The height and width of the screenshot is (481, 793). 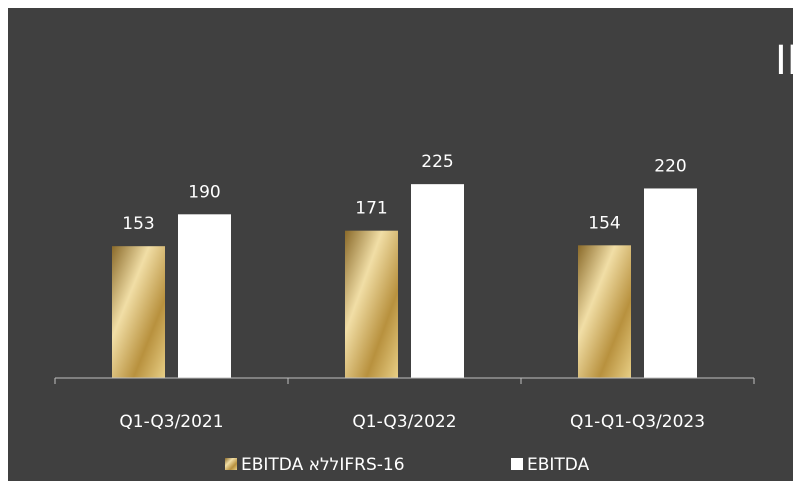 What do you see at coordinates (784, 61) in the screenshot?
I see `chart-title: EBITDA עם וללא IFRS-16` at bounding box center [784, 61].